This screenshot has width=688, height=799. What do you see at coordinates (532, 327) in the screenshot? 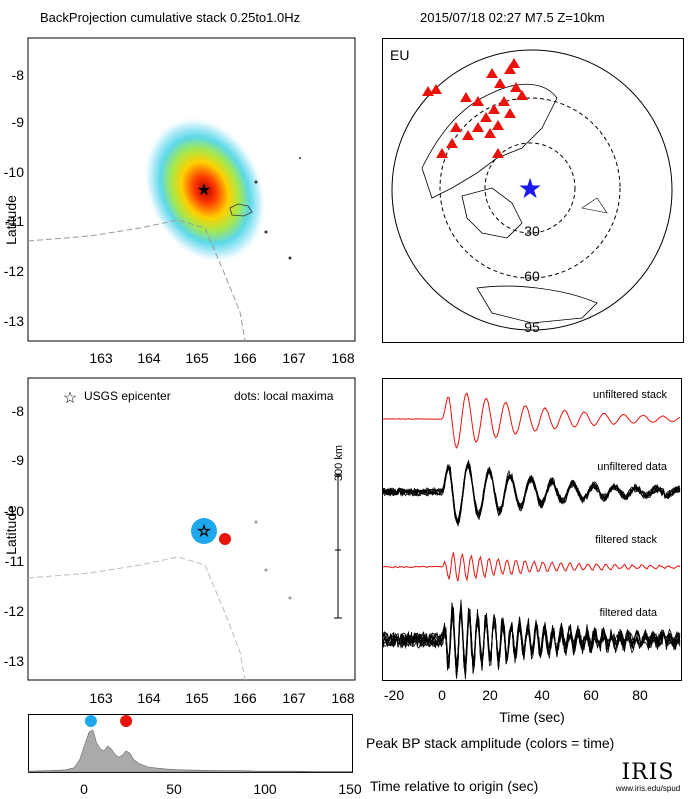
I see `ring-label: 95` at bounding box center [532, 327].